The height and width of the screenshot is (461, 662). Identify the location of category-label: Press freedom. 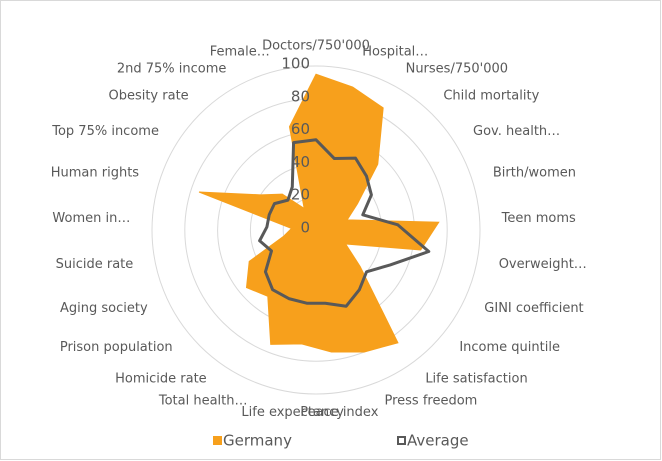
(430, 401).